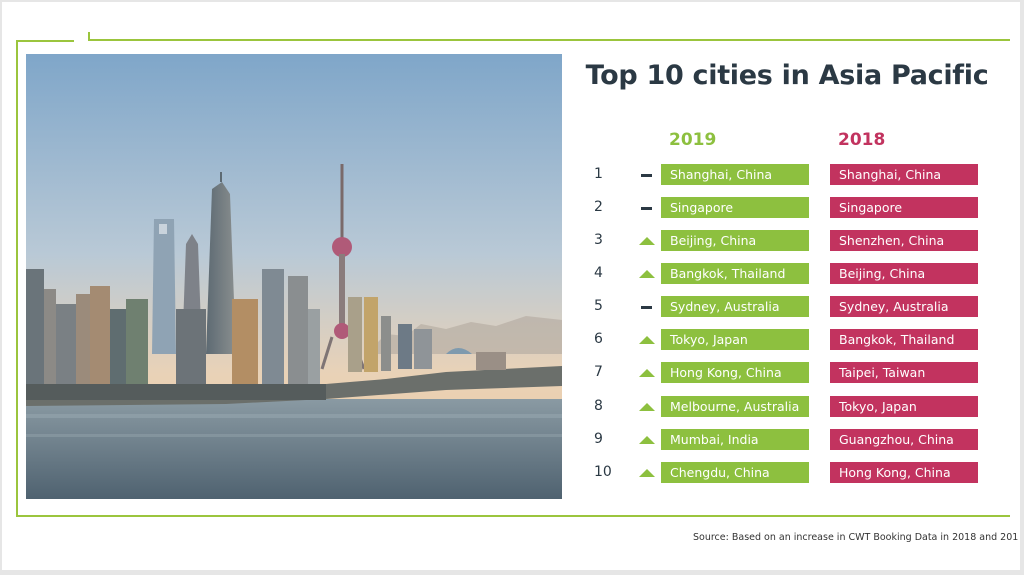 This screenshot has width=1024, height=575. I want to click on city-2018-cell: Guangzhou, China, so click(904, 439).